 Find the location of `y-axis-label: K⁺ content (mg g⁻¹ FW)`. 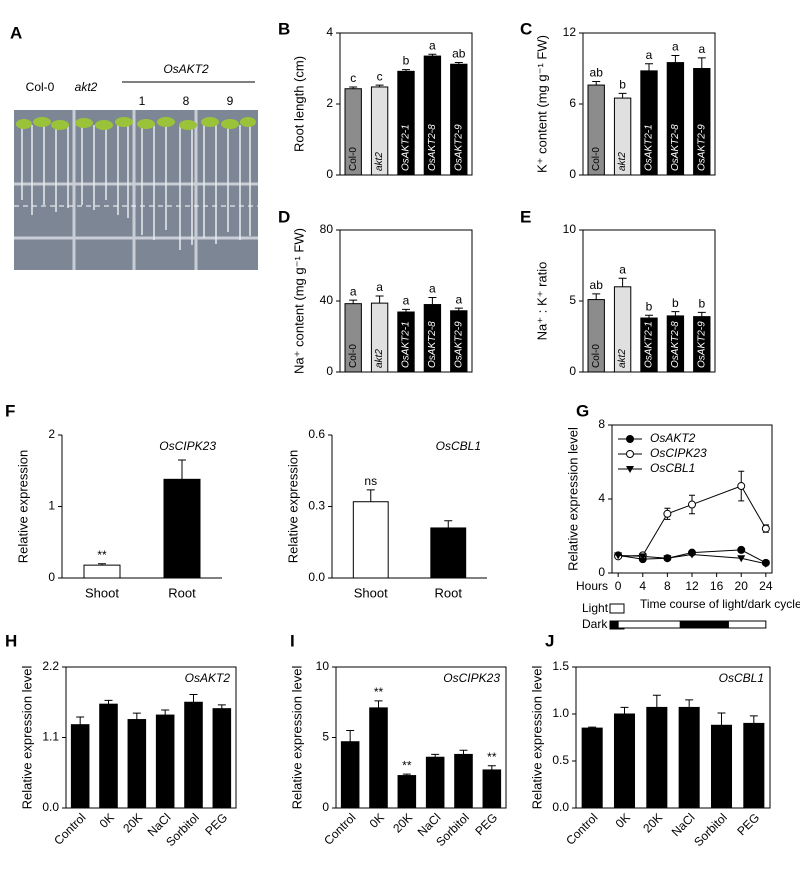

y-axis-label: K⁺ content (mg g⁻¹ FW) is located at coordinates (541, 104).